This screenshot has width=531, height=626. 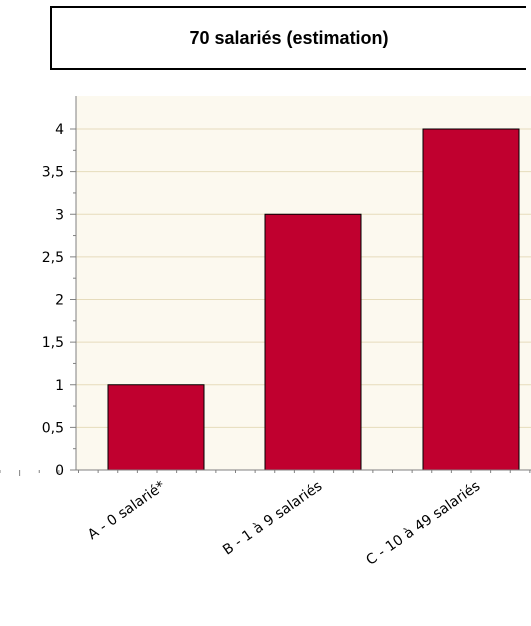 What do you see at coordinates (272, 518) in the screenshot?
I see `x-tick-label: B - 1 à 9 salariés` at bounding box center [272, 518].